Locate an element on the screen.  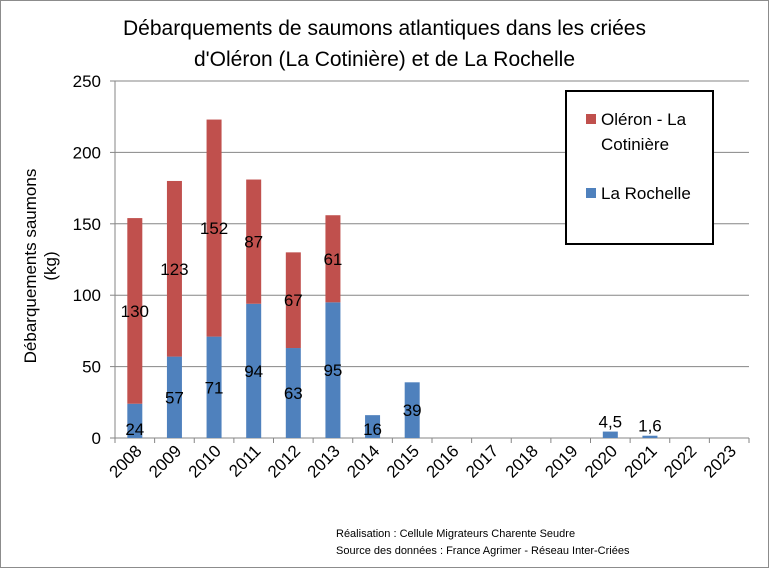
bar-la-rochelle-2014 is located at coordinates (373, 426).